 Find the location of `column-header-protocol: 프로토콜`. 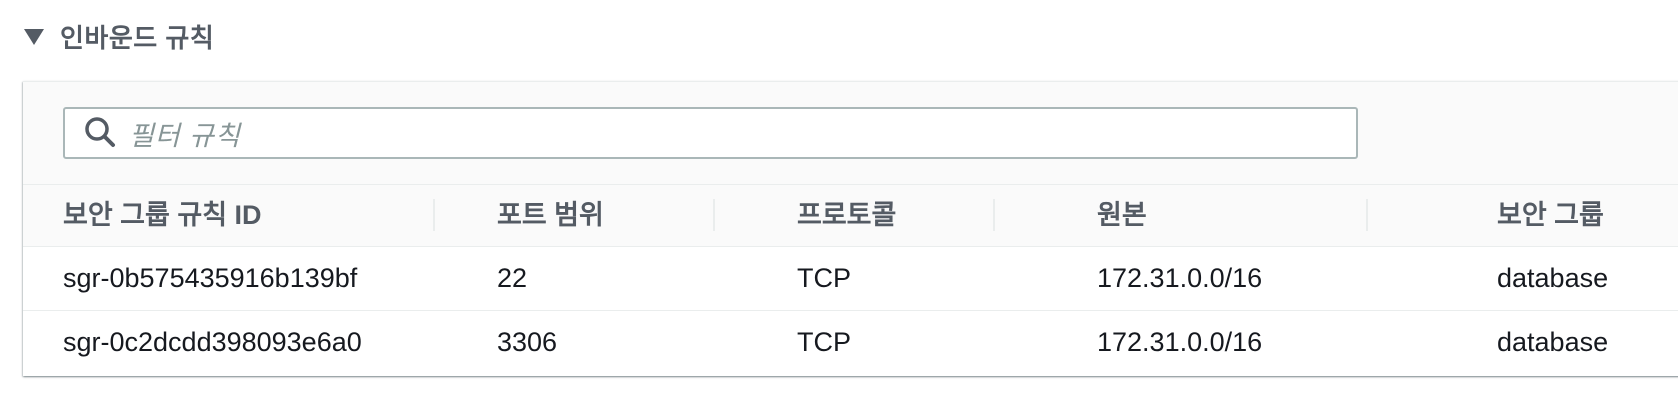

column-header-protocol: 프로토콜 is located at coordinates (847, 215).